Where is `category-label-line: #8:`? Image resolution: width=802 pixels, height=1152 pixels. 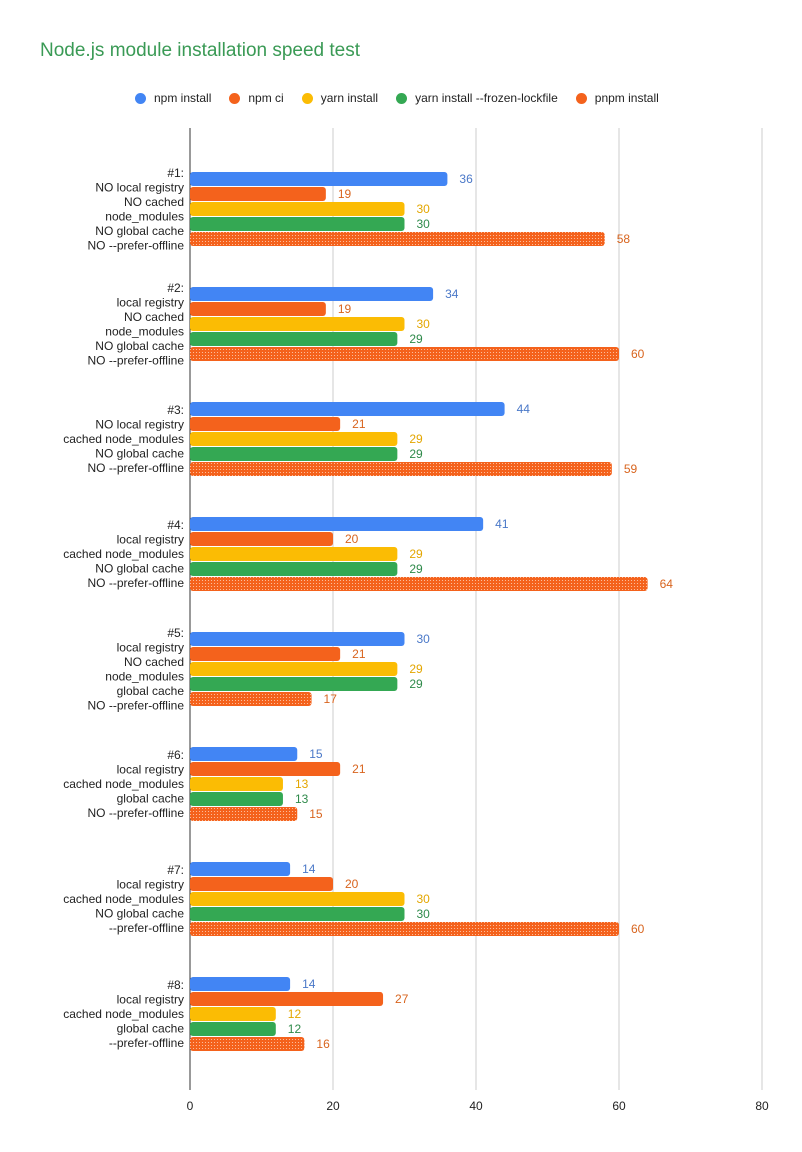
category-label-line: #8: is located at coordinates (175, 985).